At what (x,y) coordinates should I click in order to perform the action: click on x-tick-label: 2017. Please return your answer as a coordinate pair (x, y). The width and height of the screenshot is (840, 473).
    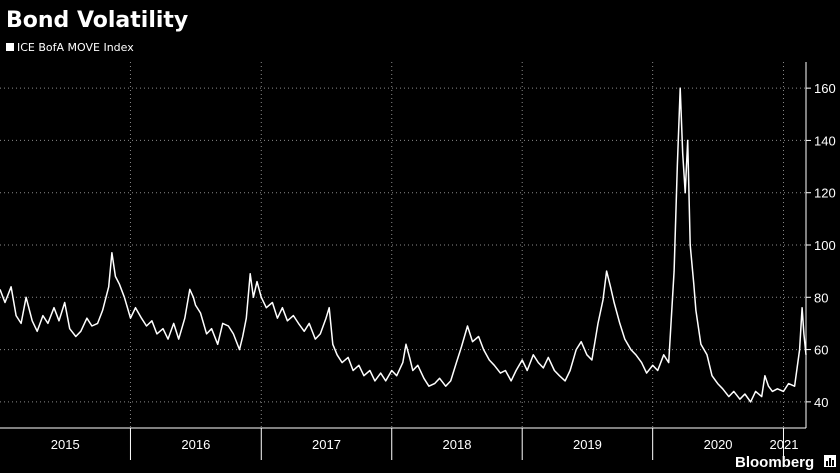
    Looking at the image, I should click on (326, 444).